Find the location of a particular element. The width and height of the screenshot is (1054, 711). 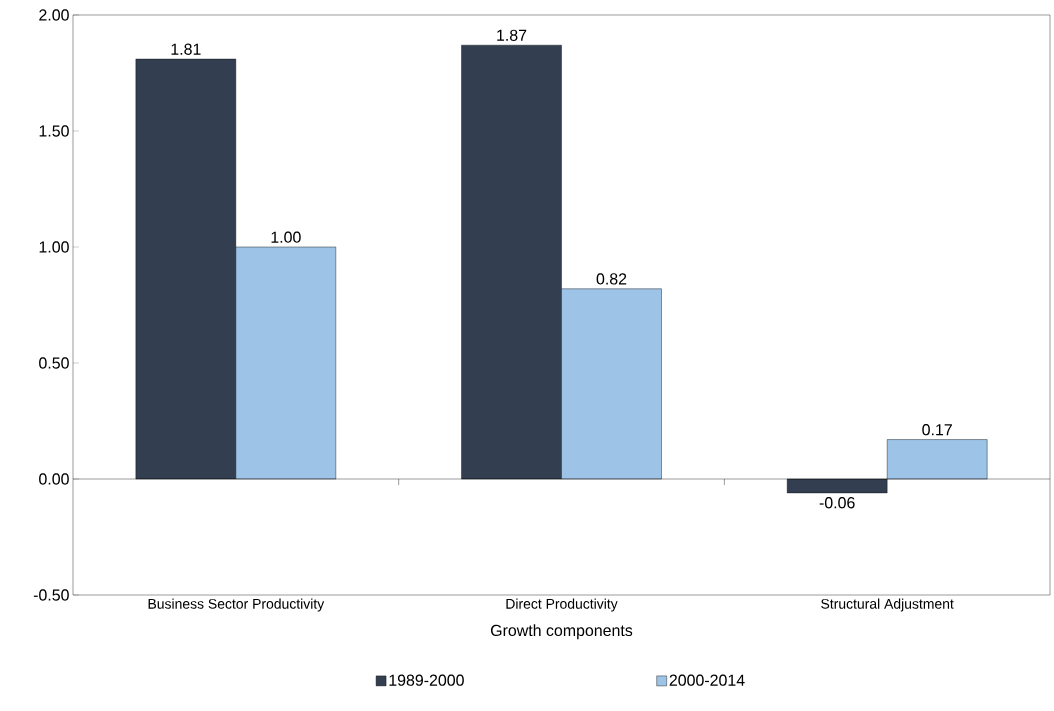

y-tick-label: 0.50 is located at coordinates (54, 363).